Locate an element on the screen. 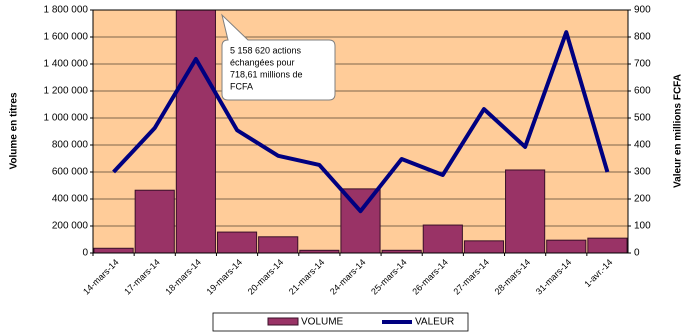  annotation: FCFA is located at coordinates (241, 86).